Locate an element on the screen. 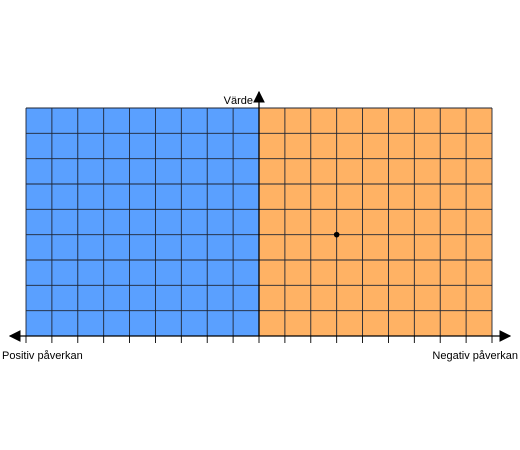  x-axis-left-label: Positiv påverkan is located at coordinates (42, 356).